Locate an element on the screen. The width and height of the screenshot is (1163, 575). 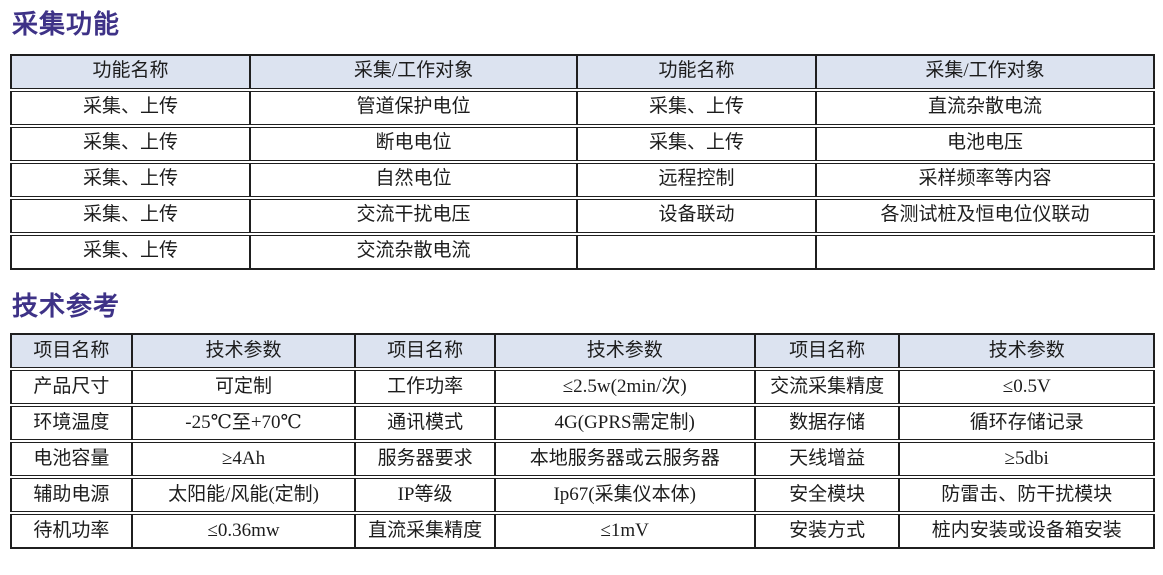
table-cell: 交流采集精度 is located at coordinates (827, 388).